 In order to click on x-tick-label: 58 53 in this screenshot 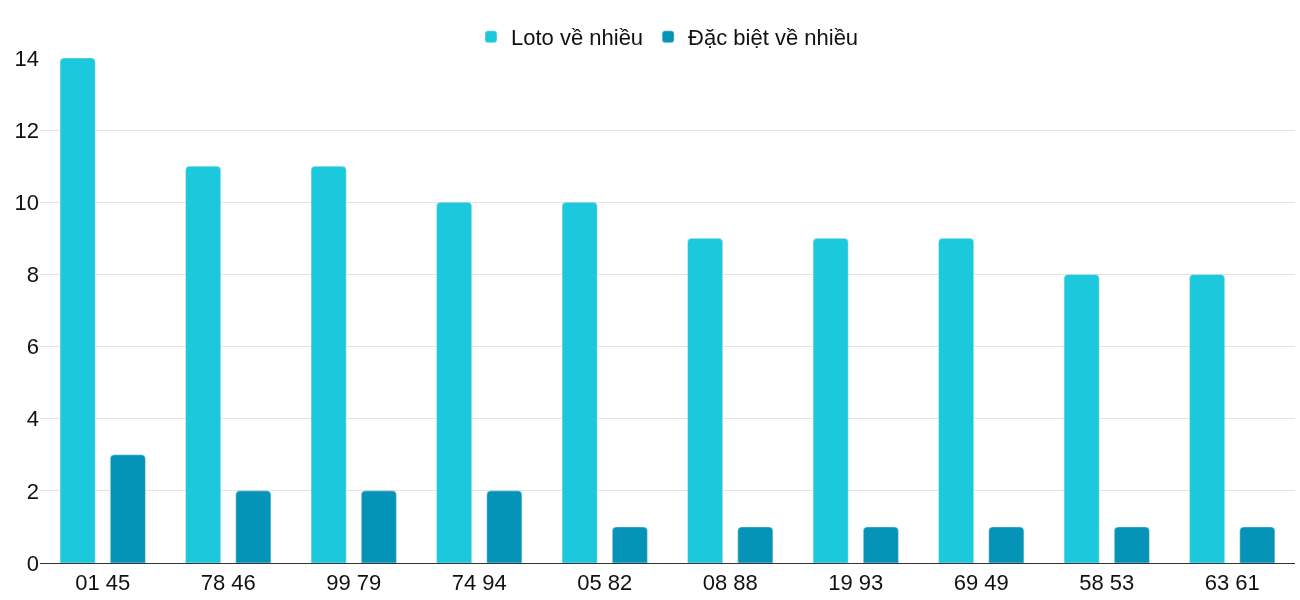, I will do `click(1107, 583)`.